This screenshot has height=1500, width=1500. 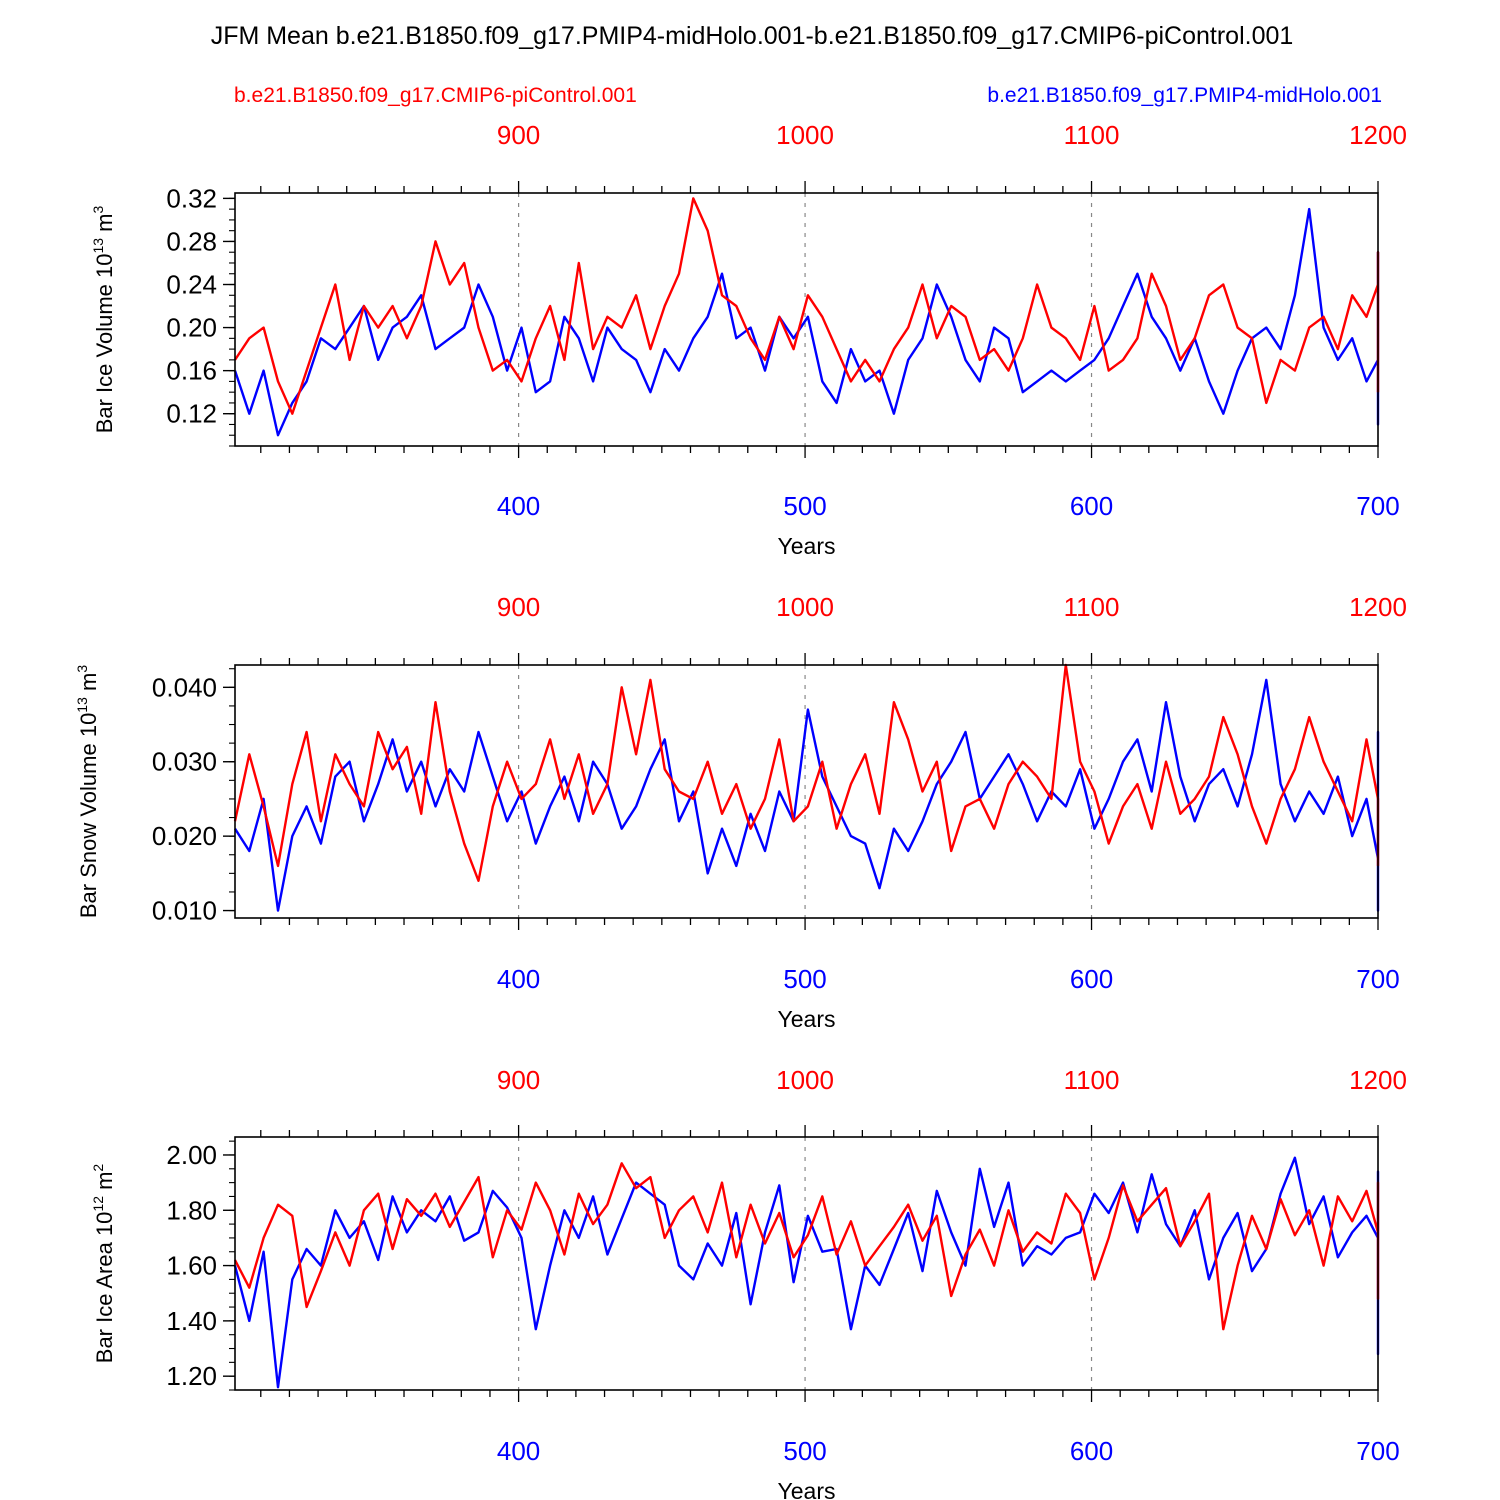 What do you see at coordinates (191, 1210) in the screenshot?
I see `y-tick-label: 1.80` at bounding box center [191, 1210].